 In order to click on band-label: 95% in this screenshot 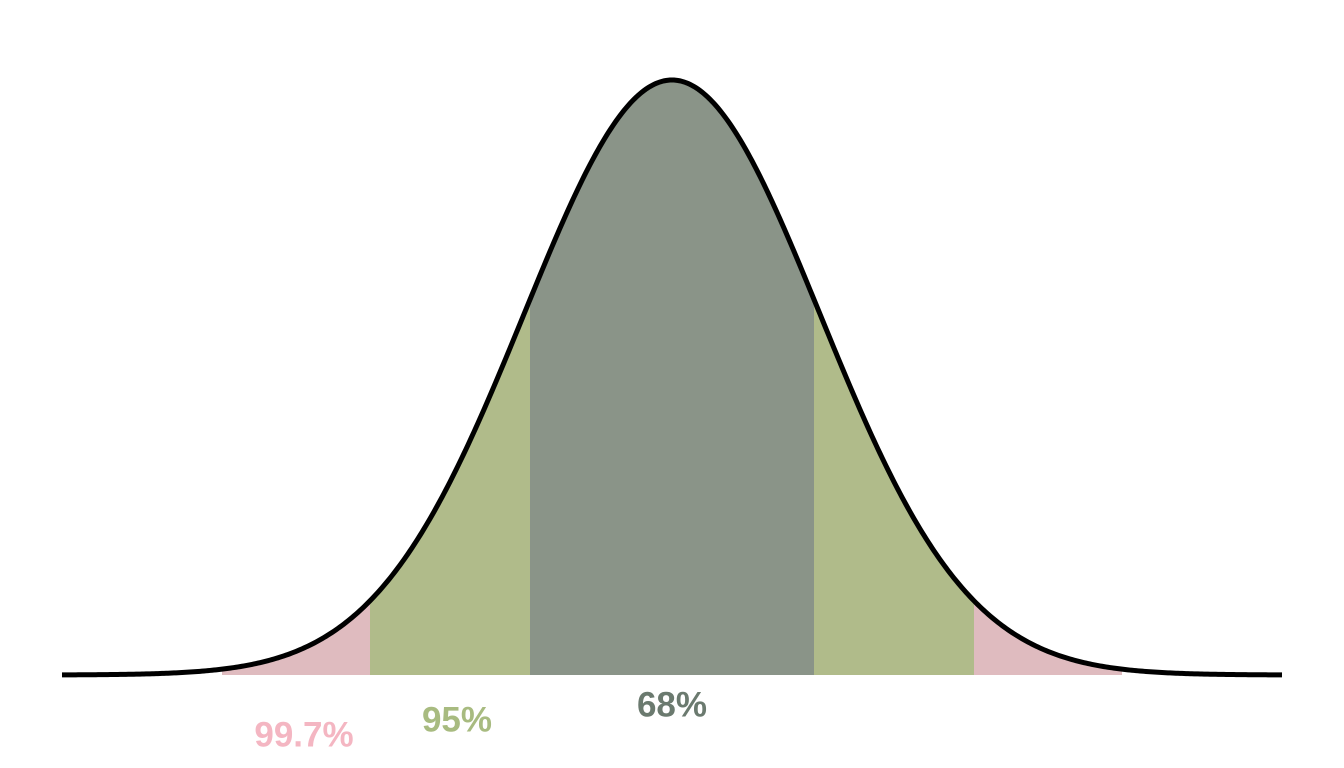, I will do `click(457, 719)`.